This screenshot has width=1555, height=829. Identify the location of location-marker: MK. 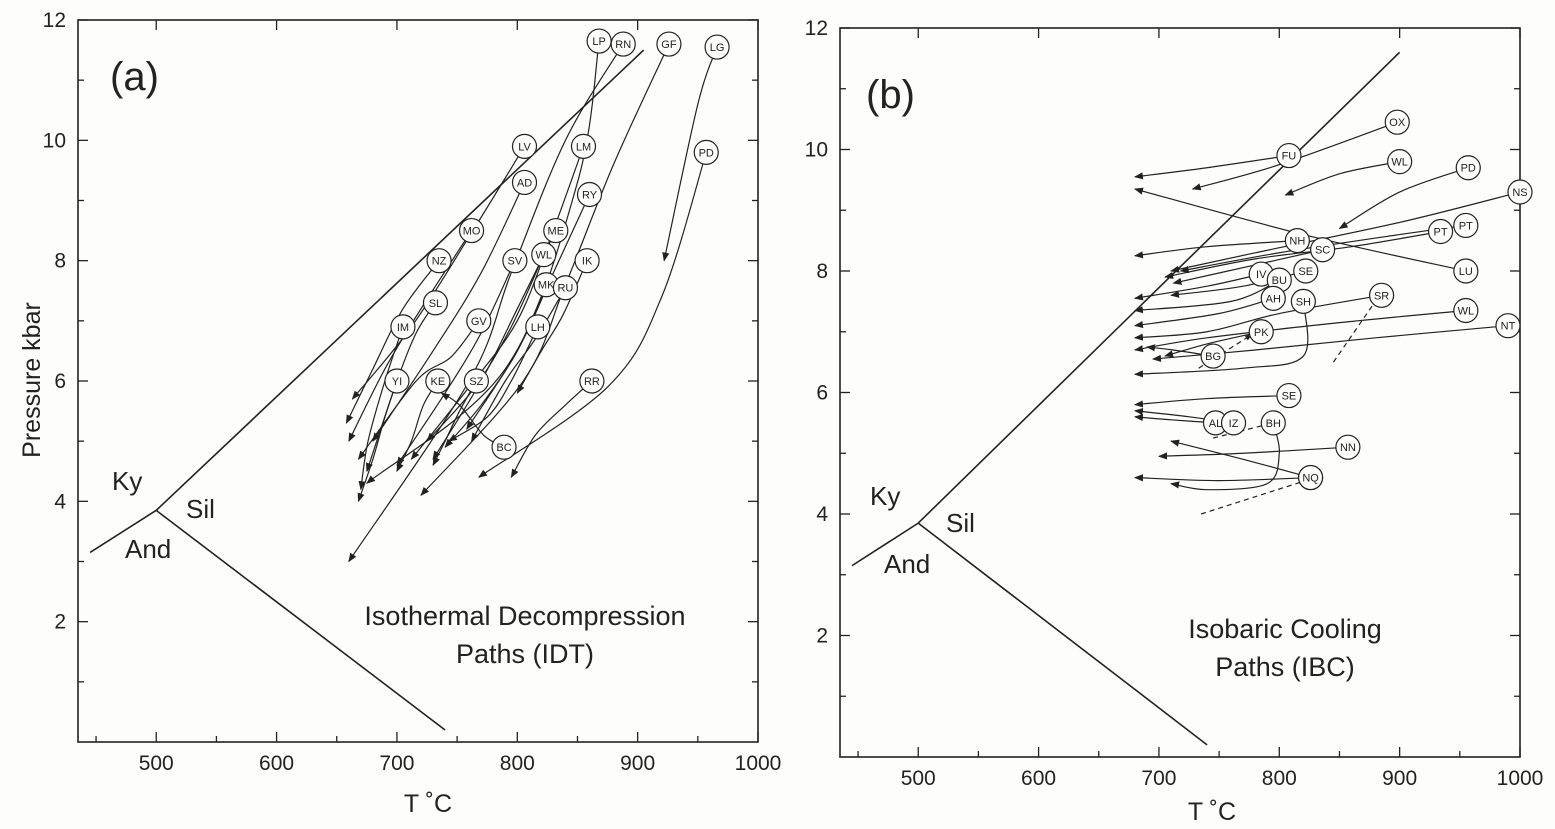
(546, 285).